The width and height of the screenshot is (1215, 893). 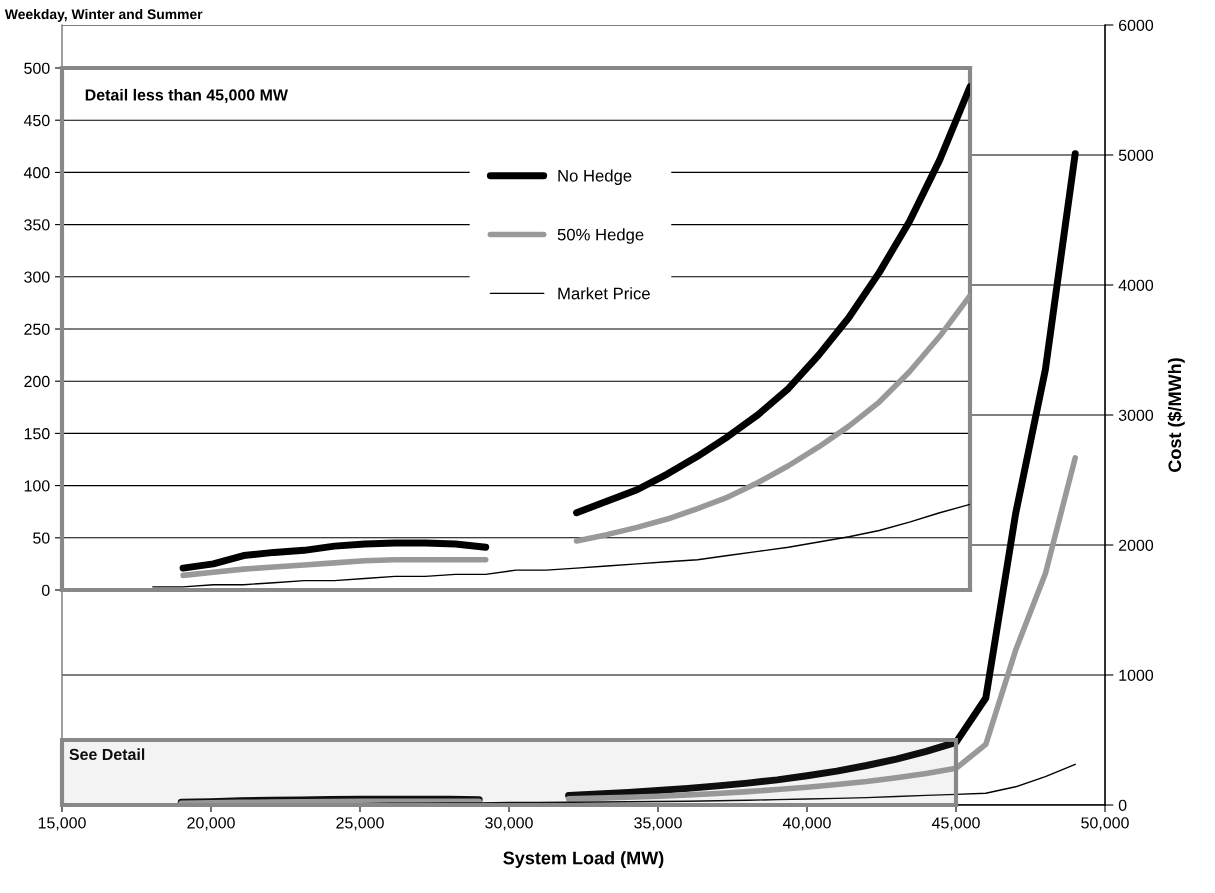 I want to click on y2-axis-title: Cost ($/MWh), so click(x=1176, y=415).